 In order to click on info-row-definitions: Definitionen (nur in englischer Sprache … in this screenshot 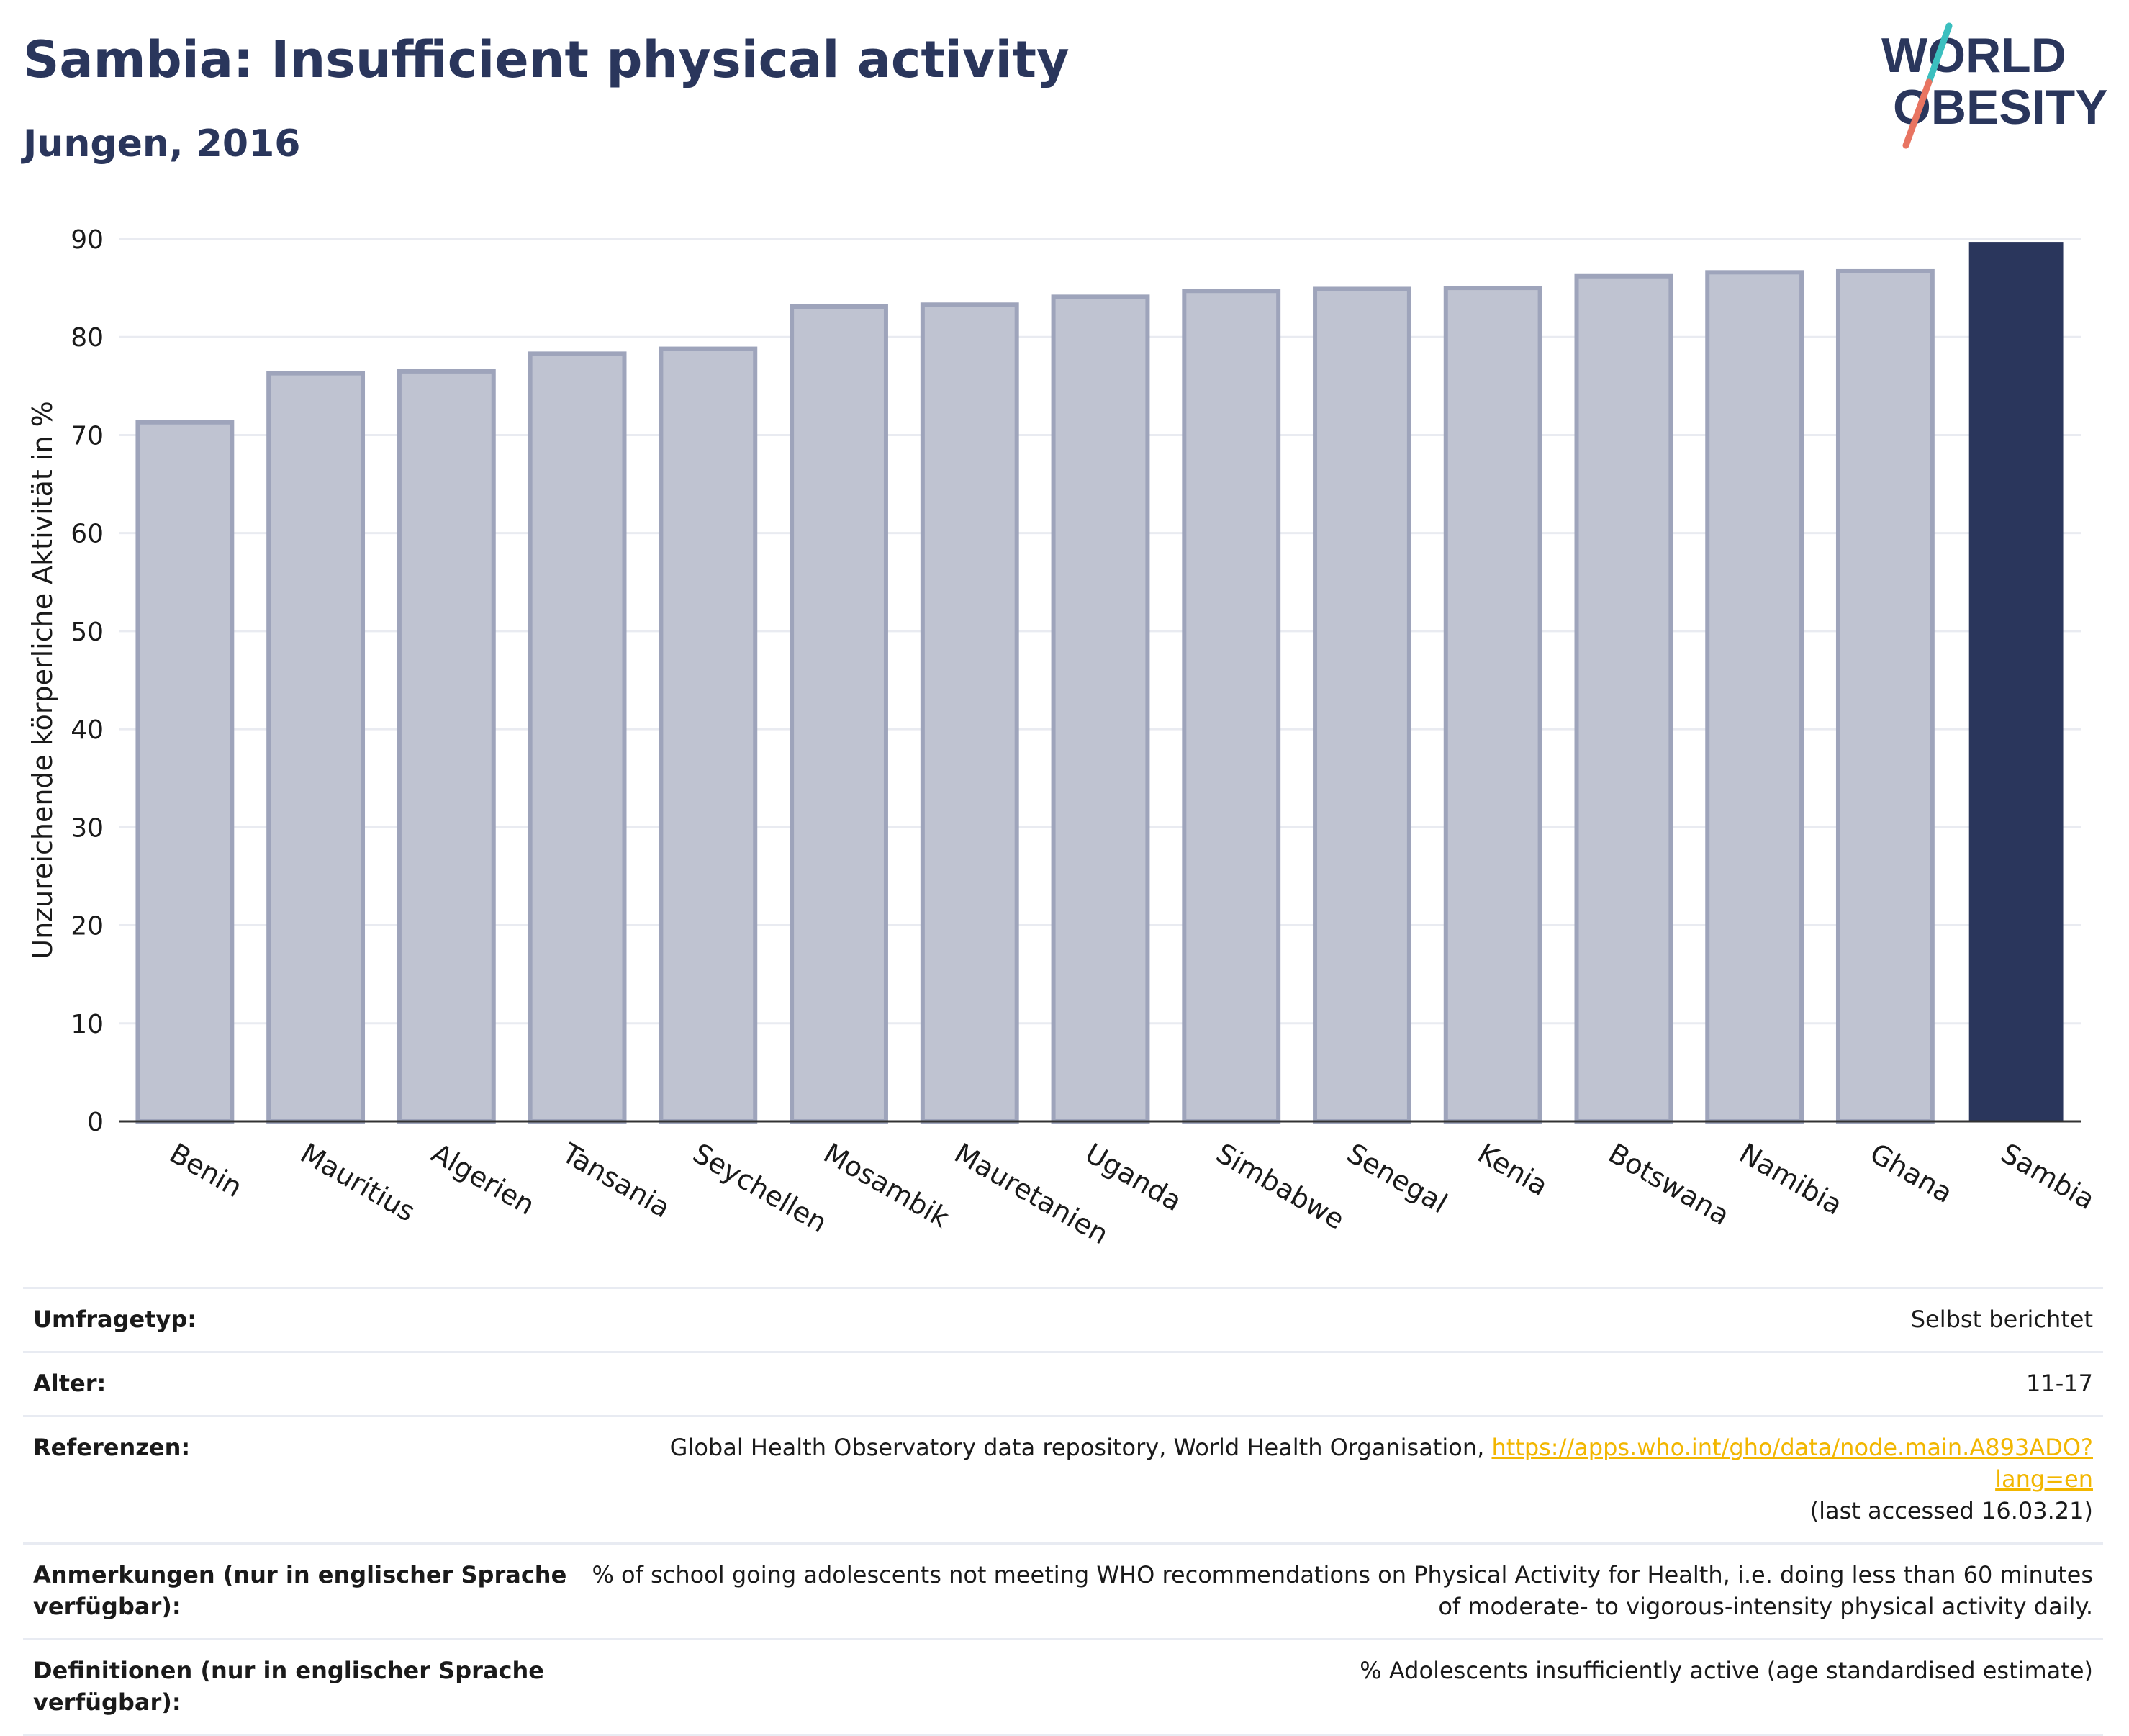, I will do `click(1063, 1687)`.